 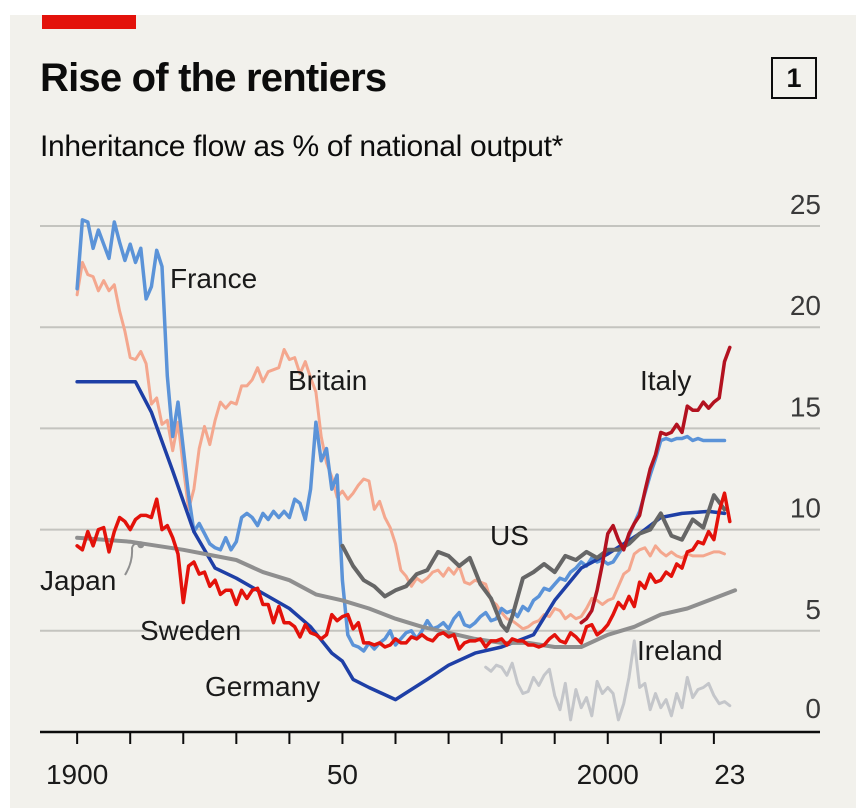 What do you see at coordinates (141, 545) in the screenshot?
I see `japan-leader-dot` at bounding box center [141, 545].